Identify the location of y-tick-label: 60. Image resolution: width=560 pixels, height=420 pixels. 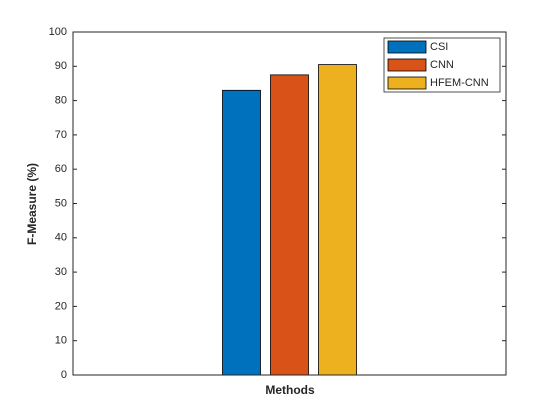
(61, 169).